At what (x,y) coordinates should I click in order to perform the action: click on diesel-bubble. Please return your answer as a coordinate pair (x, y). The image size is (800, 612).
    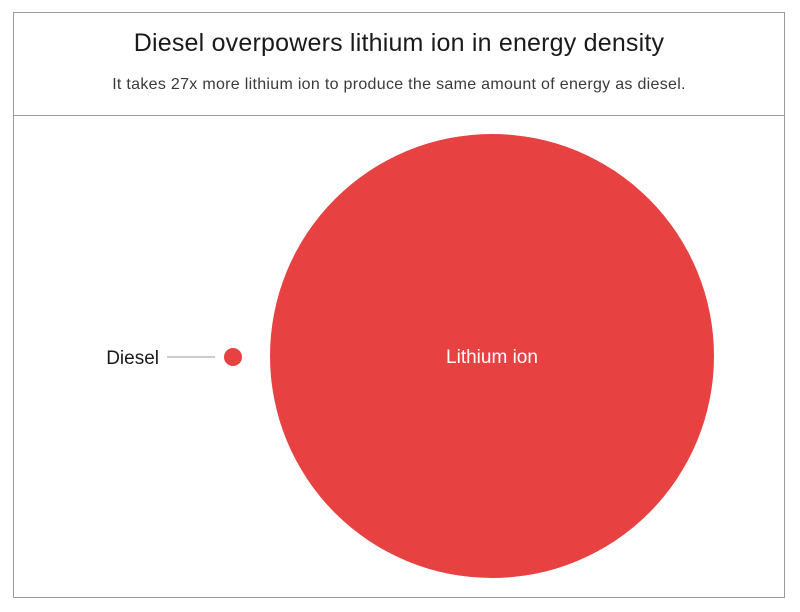
    Looking at the image, I should click on (233, 357).